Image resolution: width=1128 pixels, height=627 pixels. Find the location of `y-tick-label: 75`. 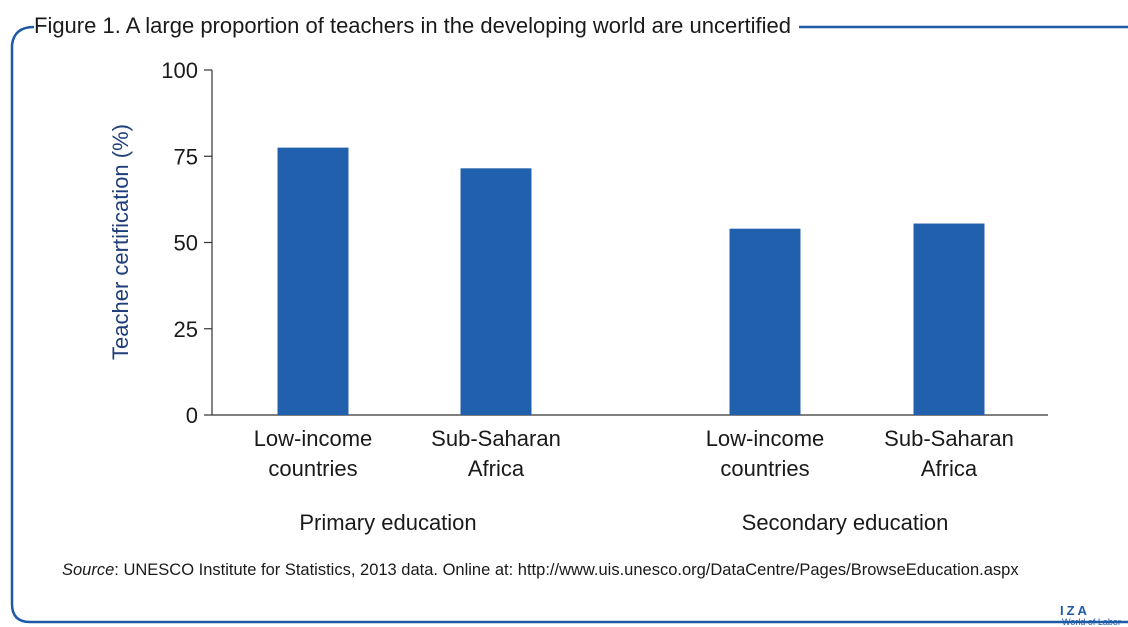

y-tick-label: 75 is located at coordinates (186, 156).